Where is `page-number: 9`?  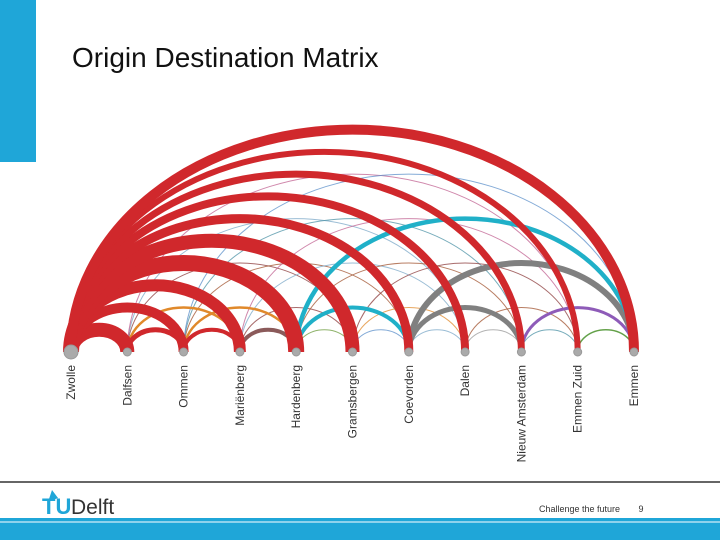 page-number: 9 is located at coordinates (640, 509).